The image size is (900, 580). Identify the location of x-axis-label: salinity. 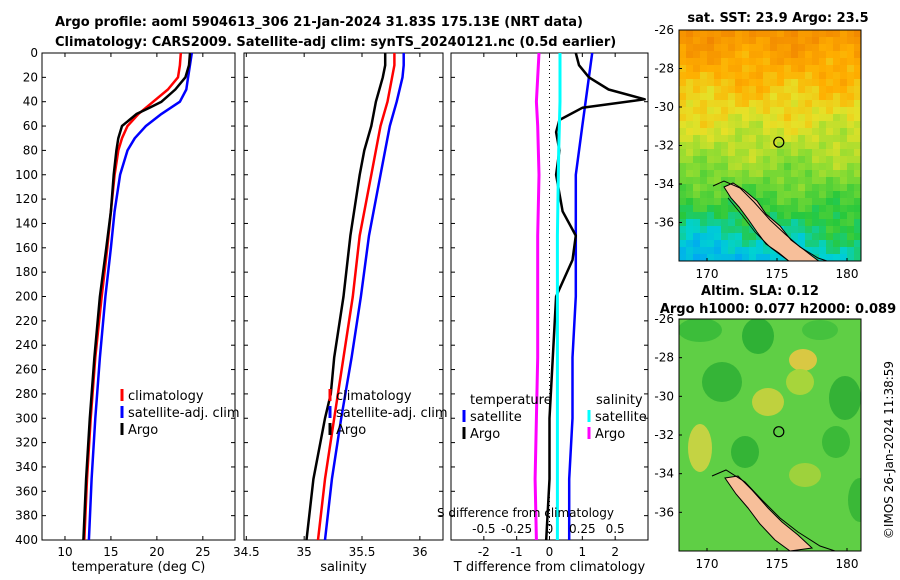
(343, 567).